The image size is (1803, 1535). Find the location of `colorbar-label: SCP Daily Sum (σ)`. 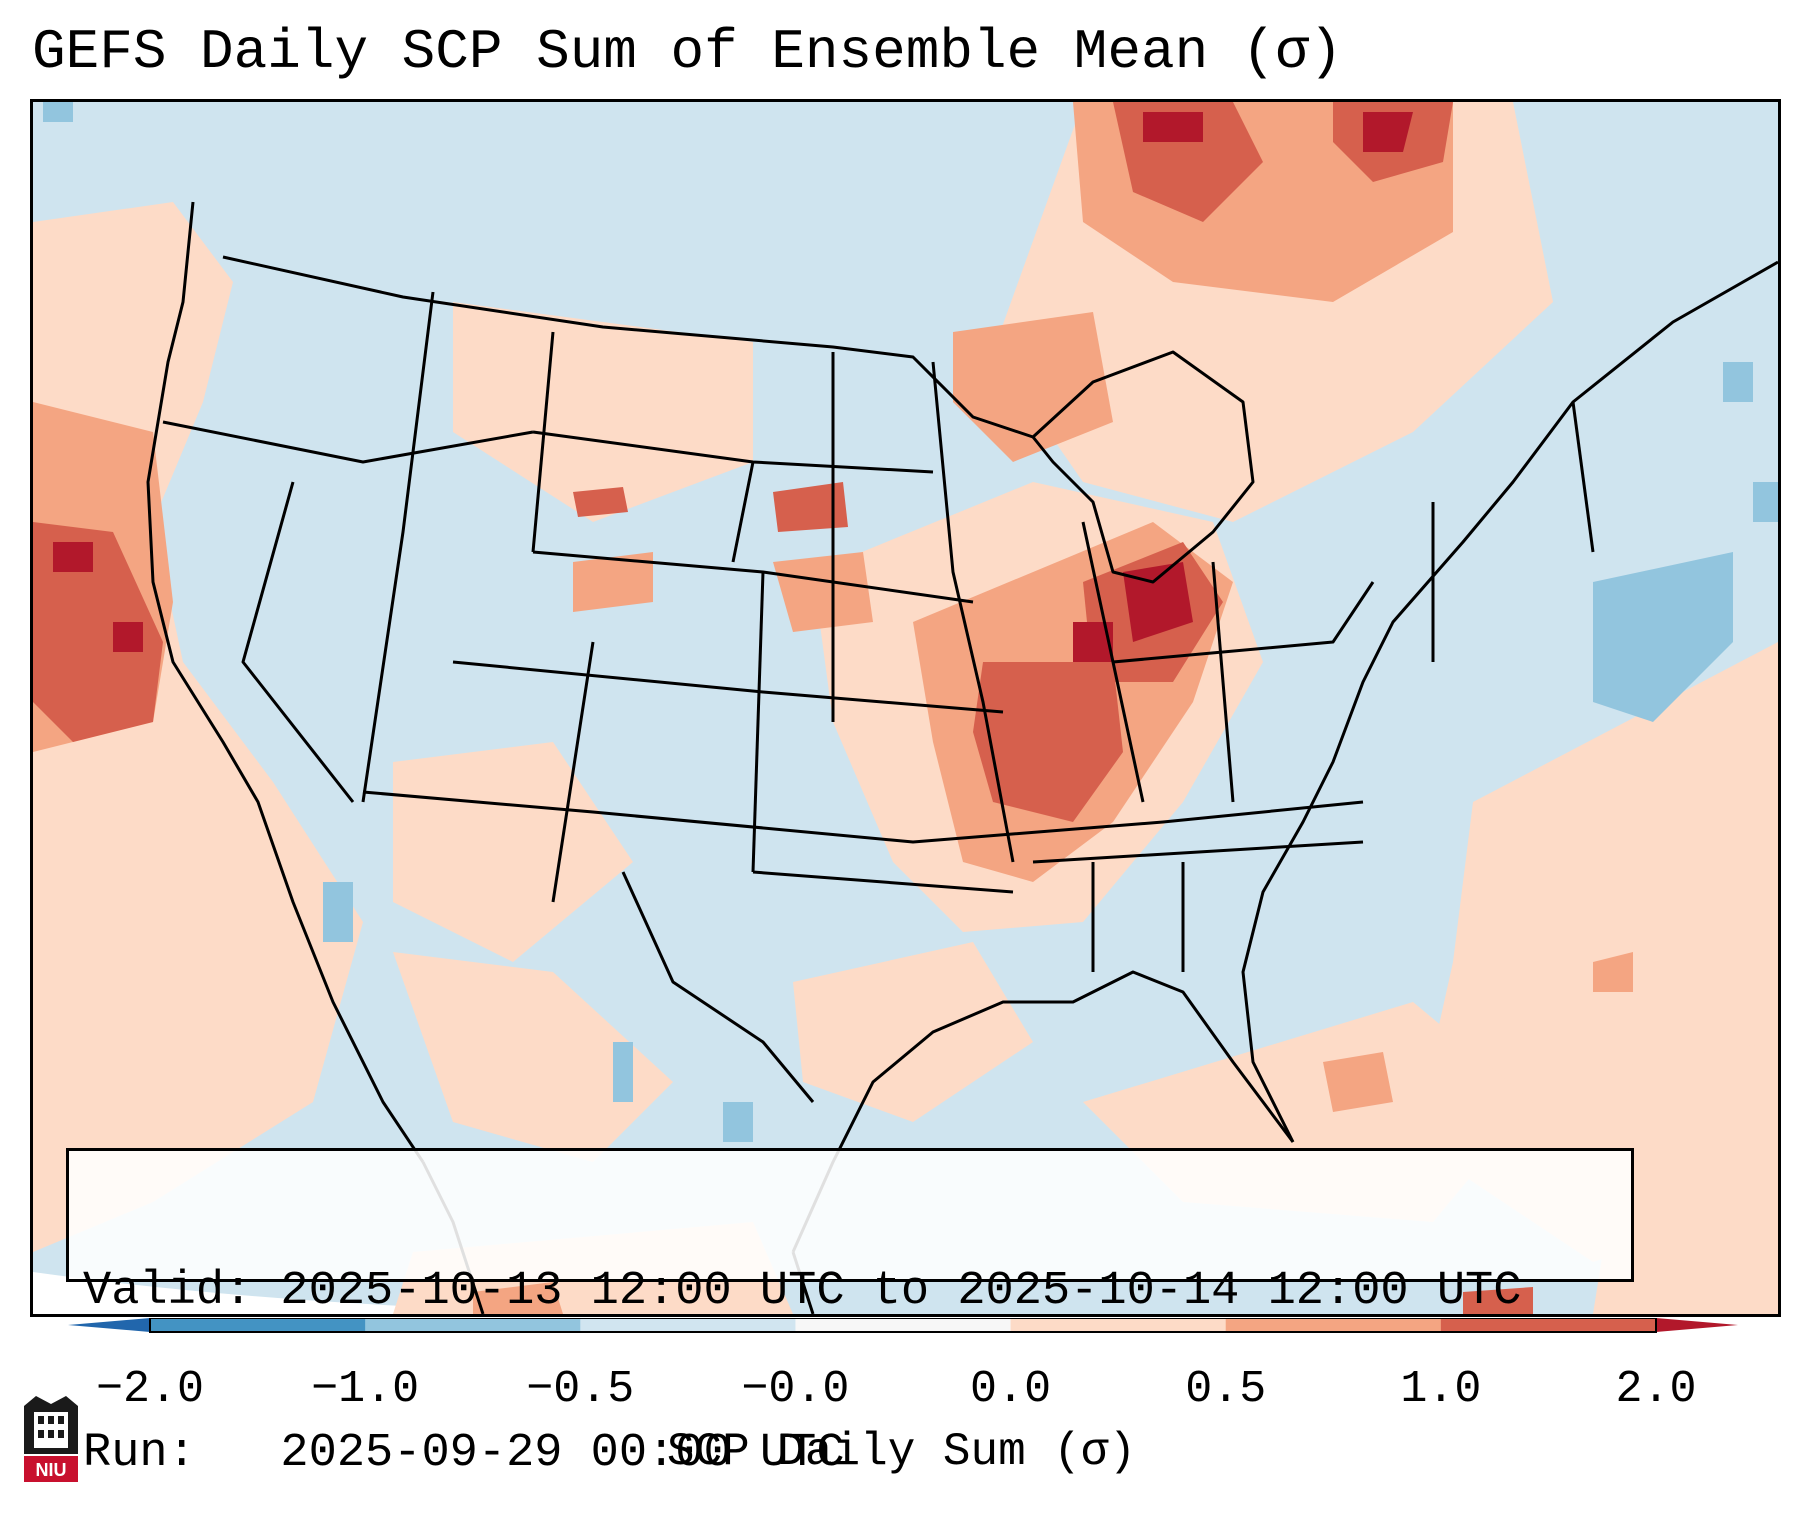

colorbar-label: SCP Daily Sum (σ) is located at coordinates (901, 1452).